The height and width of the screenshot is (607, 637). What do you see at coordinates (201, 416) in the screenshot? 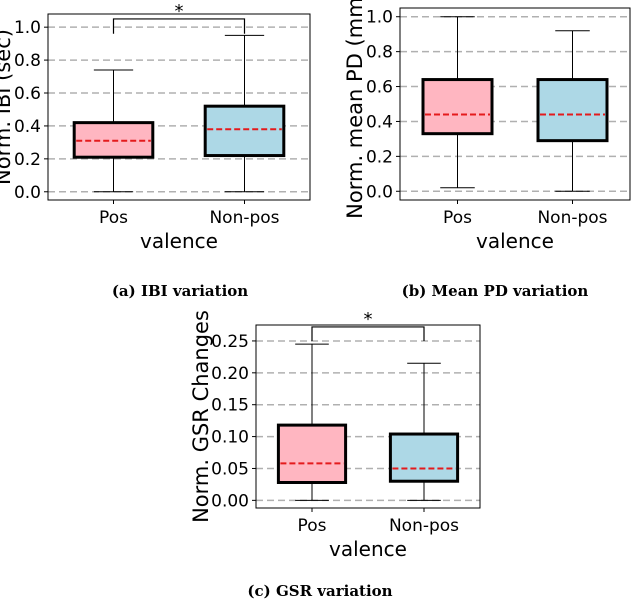
I see `y-axis-label: Norm. GSR Changes` at bounding box center [201, 416].